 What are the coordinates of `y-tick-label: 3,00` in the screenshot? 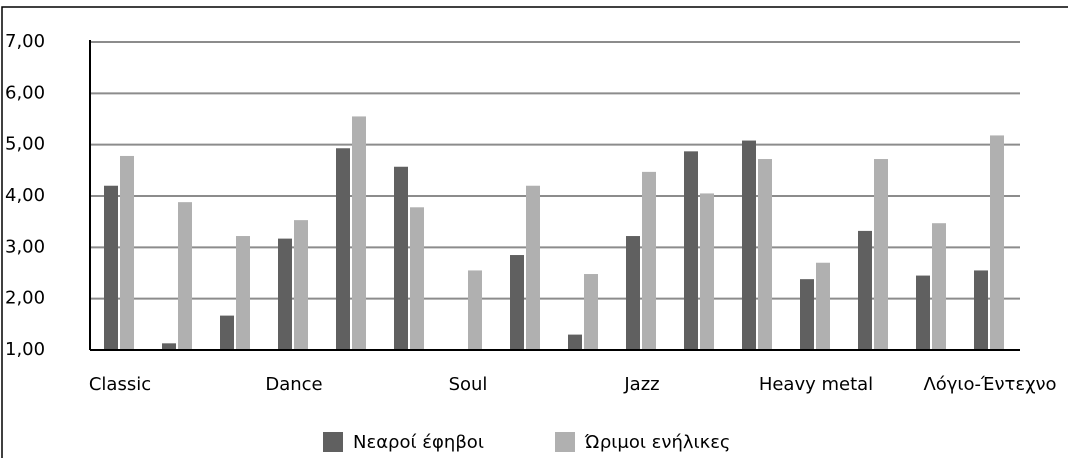 It's located at (25, 246).